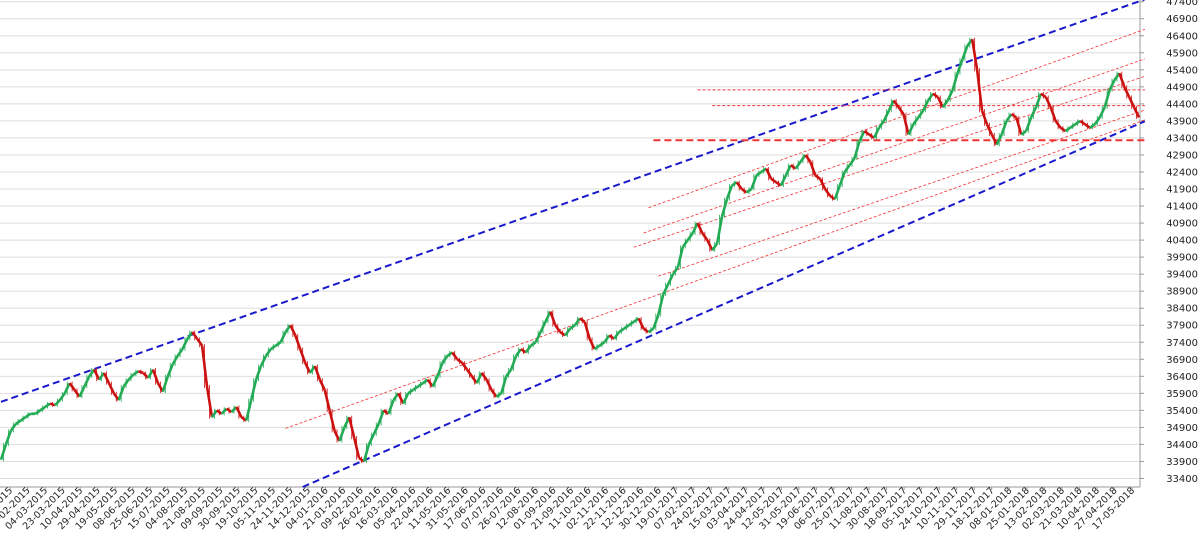 Image resolution: width=1200 pixels, height=537 pixels. What do you see at coordinates (1182, 138) in the screenshot?
I see `y-tick-label: 43400` at bounding box center [1182, 138].